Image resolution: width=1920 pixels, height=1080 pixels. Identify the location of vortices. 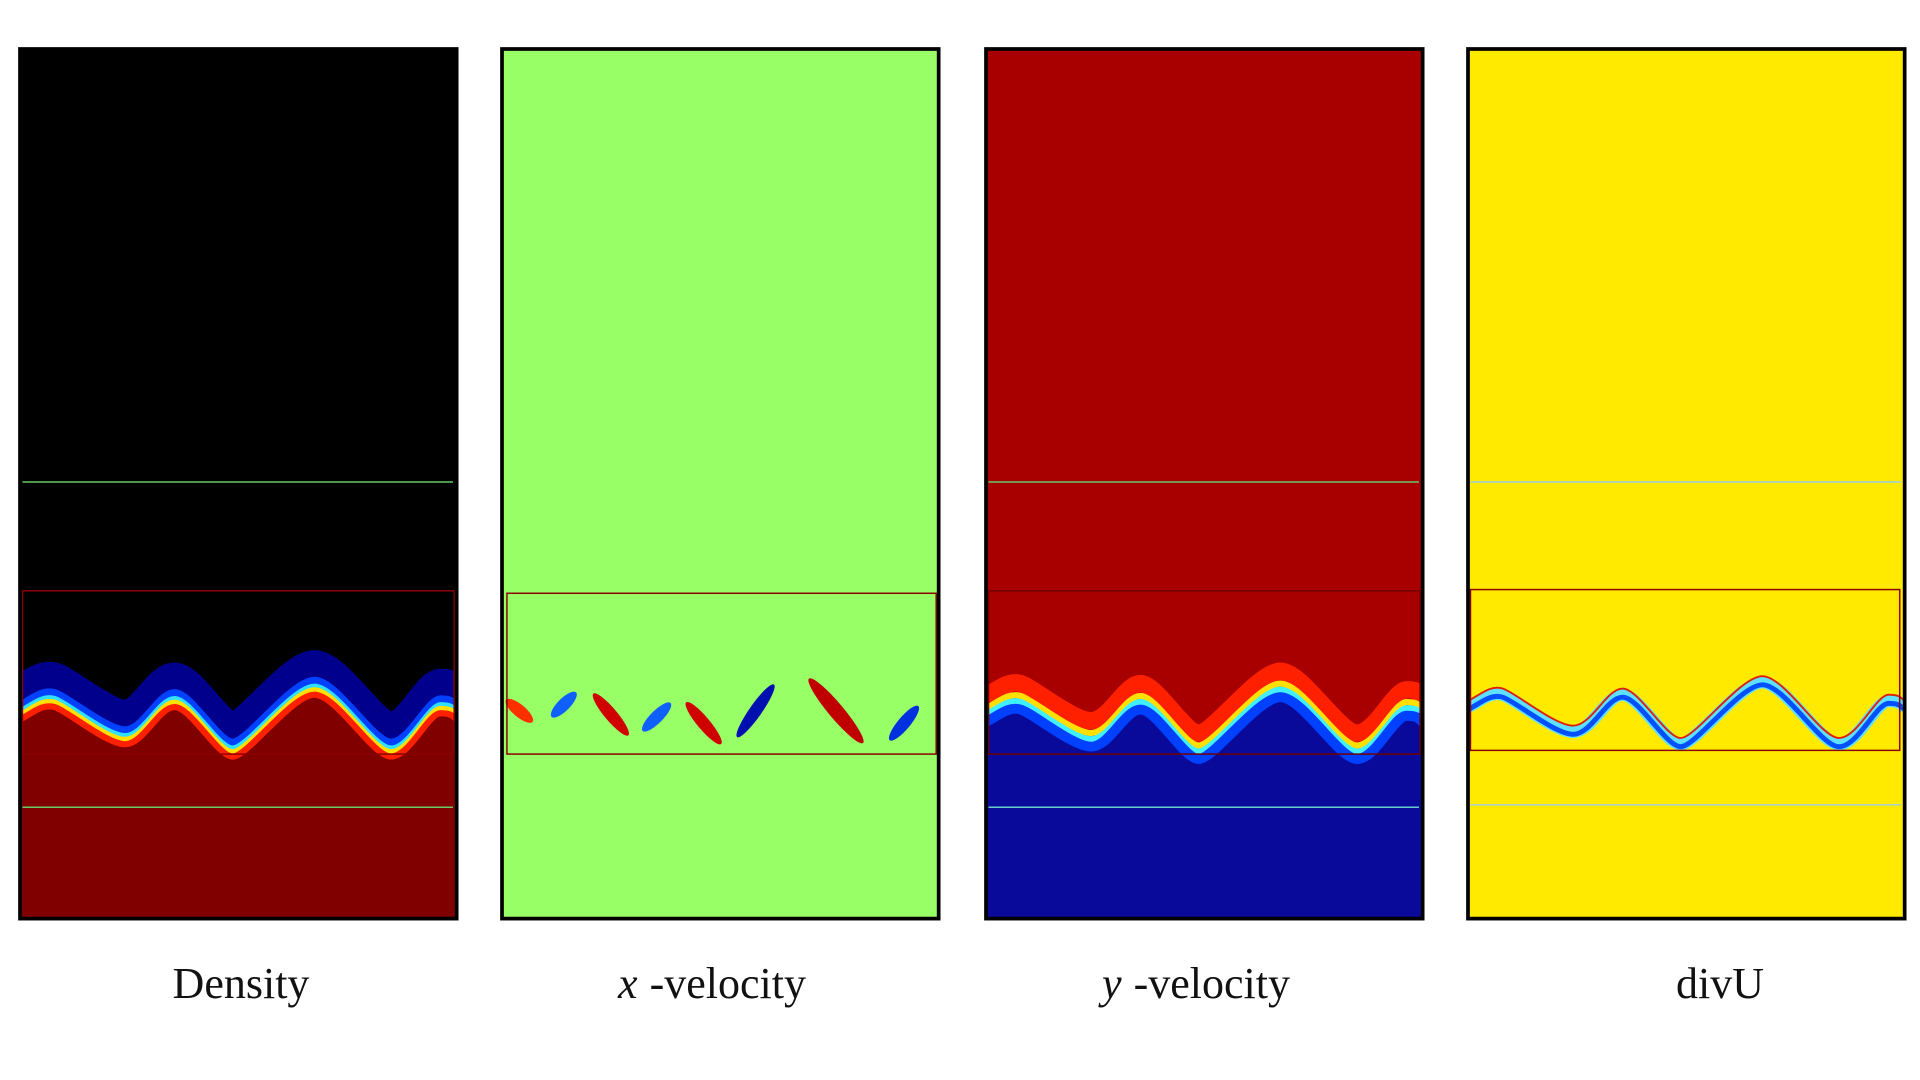
(712, 711).